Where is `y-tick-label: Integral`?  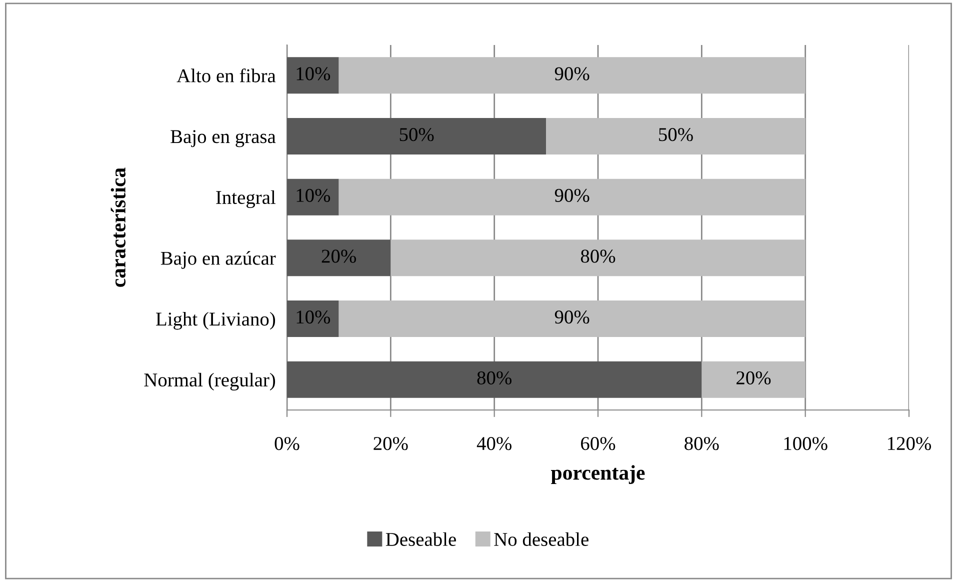 y-tick-label: Integral is located at coordinates (246, 199).